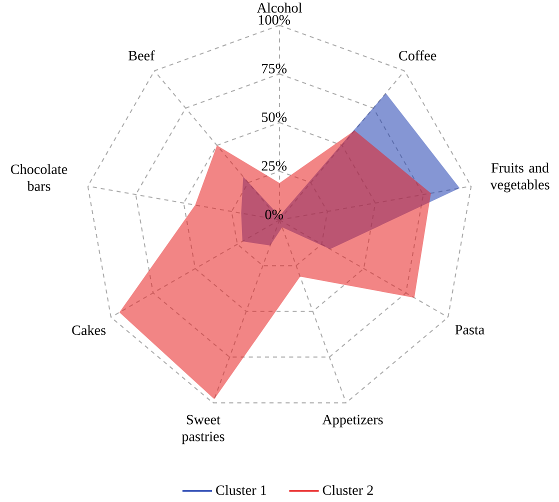  Describe the element at coordinates (241, 489) in the screenshot. I see `legend-label: Cluster 1` at that location.